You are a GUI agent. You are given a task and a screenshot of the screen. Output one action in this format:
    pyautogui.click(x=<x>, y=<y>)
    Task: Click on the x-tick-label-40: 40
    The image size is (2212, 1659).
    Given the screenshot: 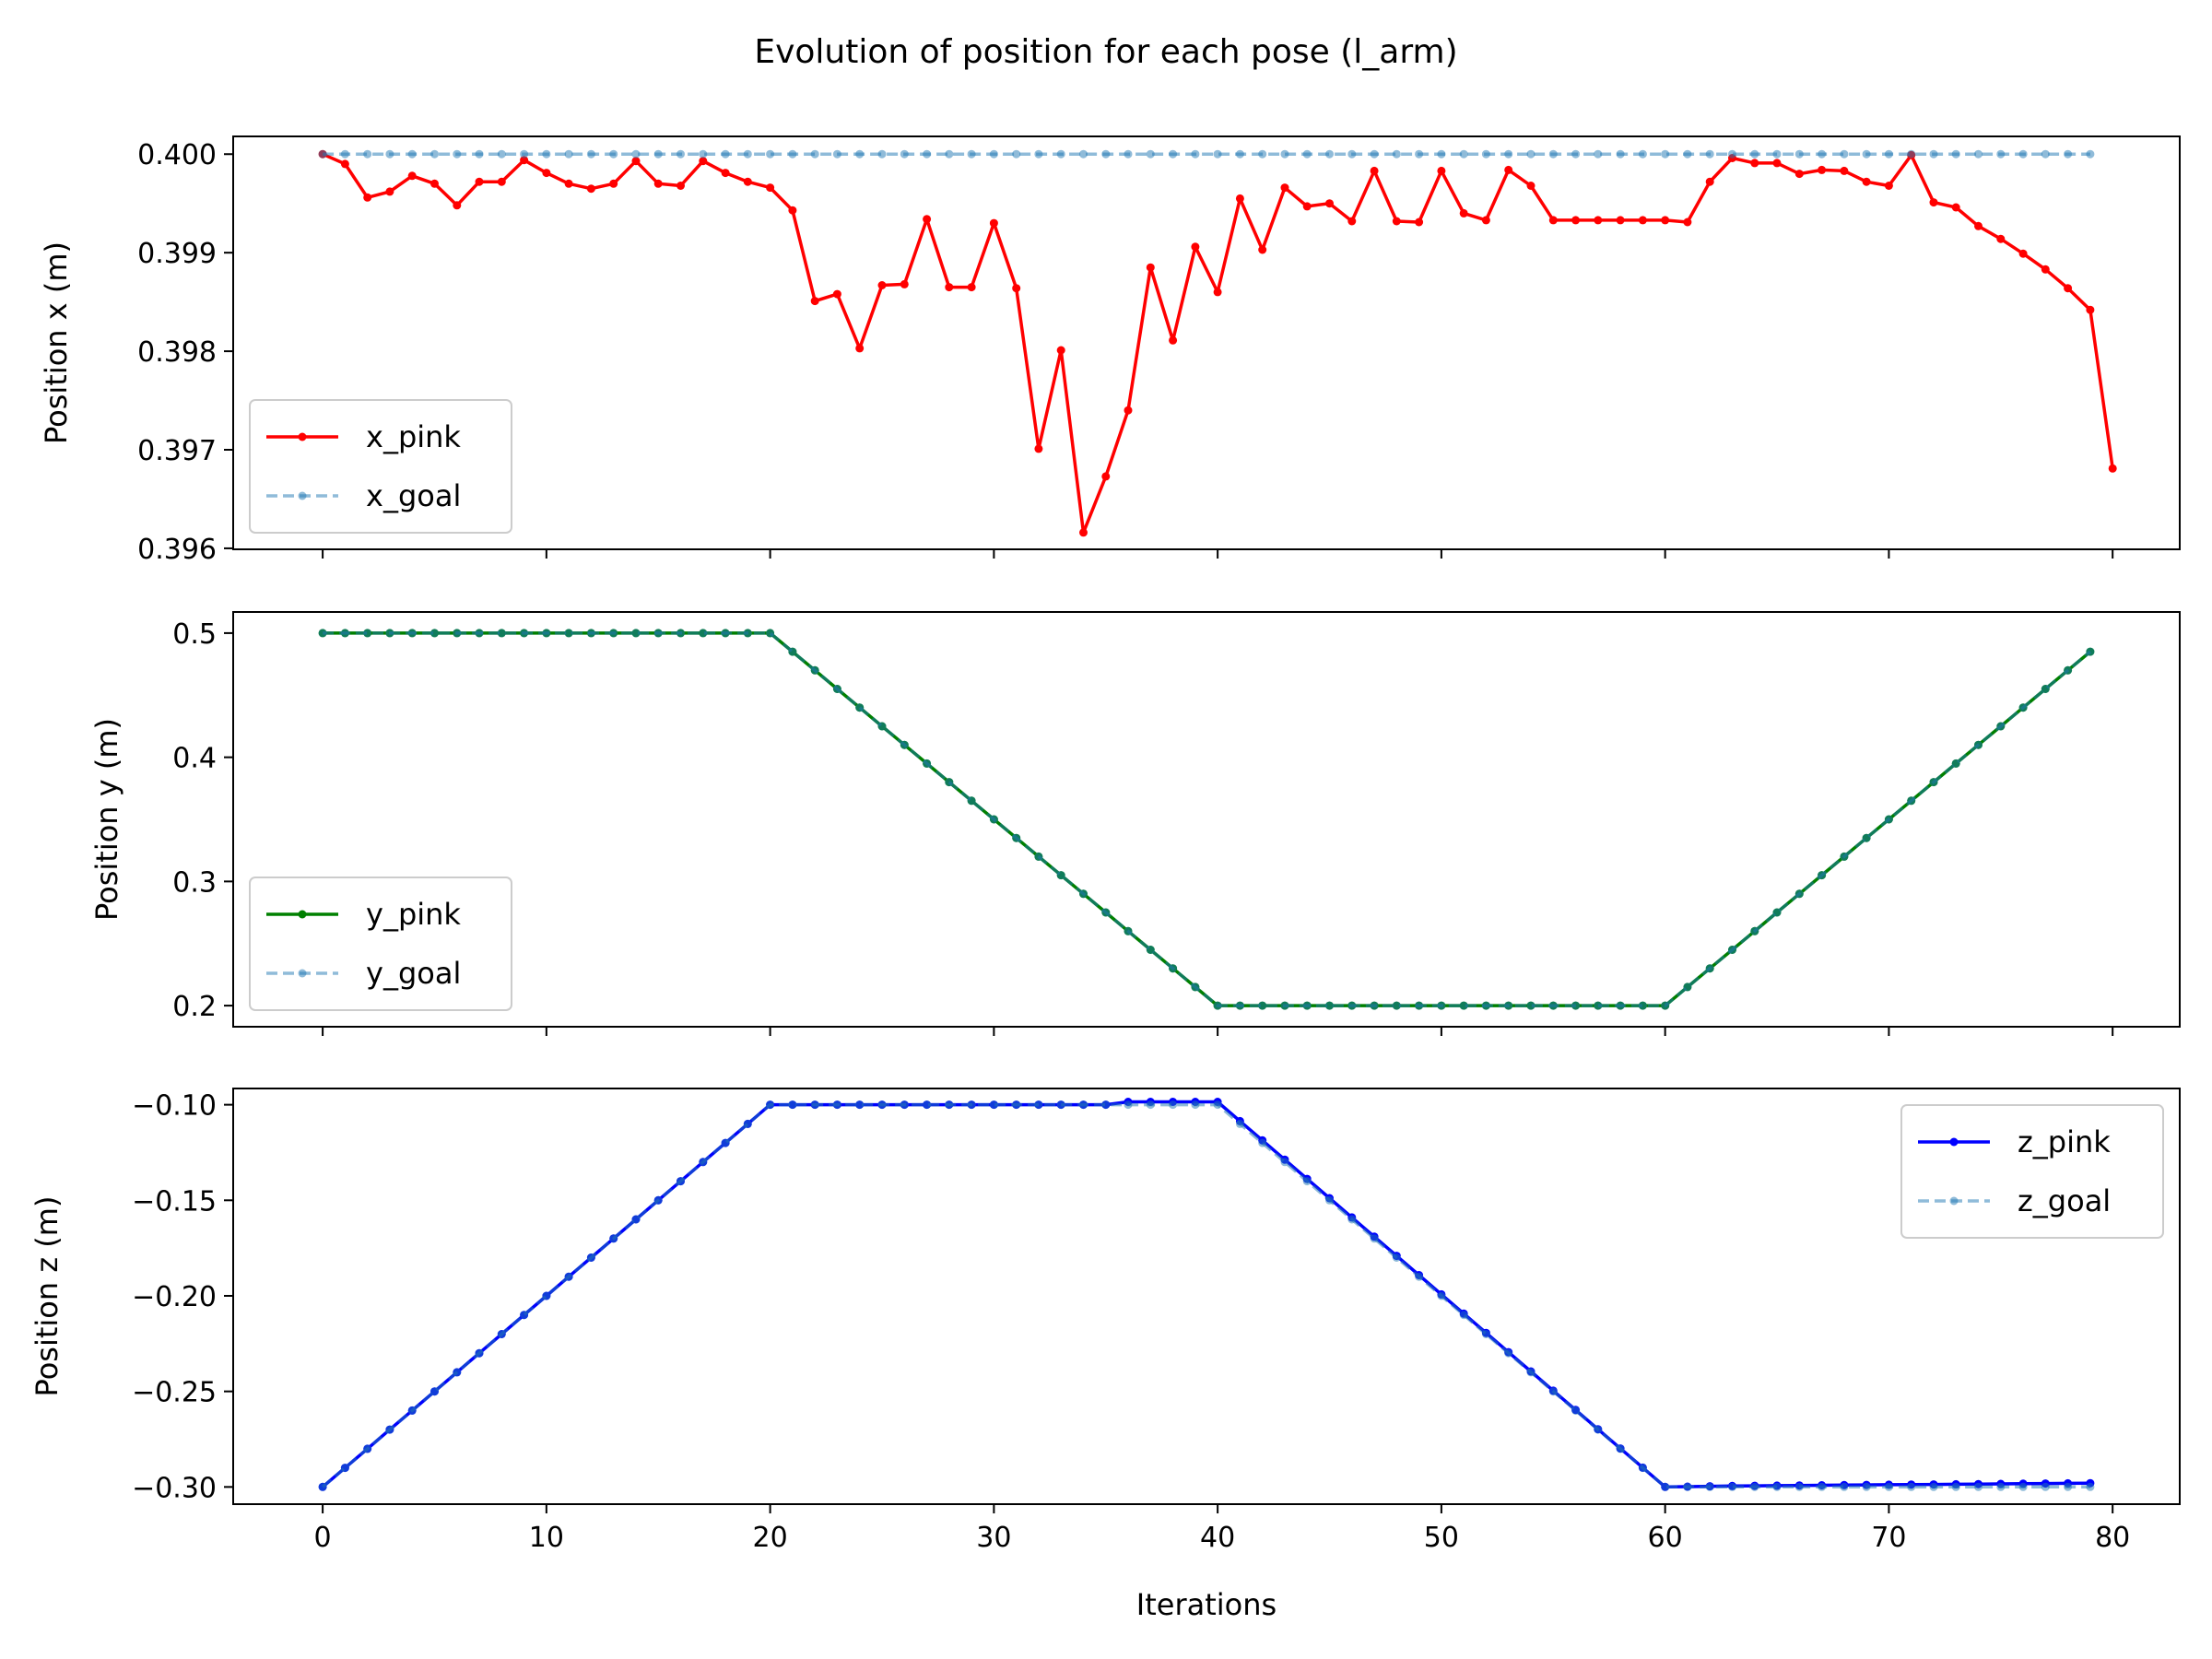 What is the action you would take?
    pyautogui.click(x=1217, y=1538)
    